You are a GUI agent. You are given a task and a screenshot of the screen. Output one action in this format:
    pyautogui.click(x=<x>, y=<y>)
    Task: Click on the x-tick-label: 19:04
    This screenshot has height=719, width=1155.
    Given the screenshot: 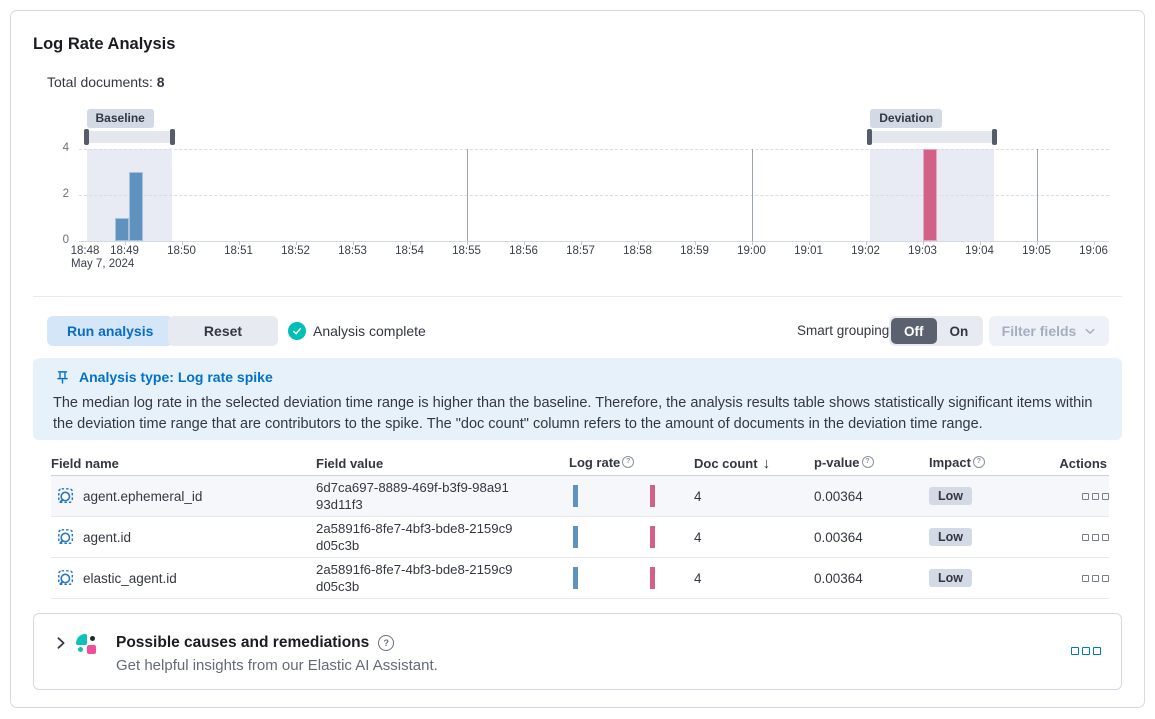 What is the action you would take?
    pyautogui.click(x=979, y=251)
    